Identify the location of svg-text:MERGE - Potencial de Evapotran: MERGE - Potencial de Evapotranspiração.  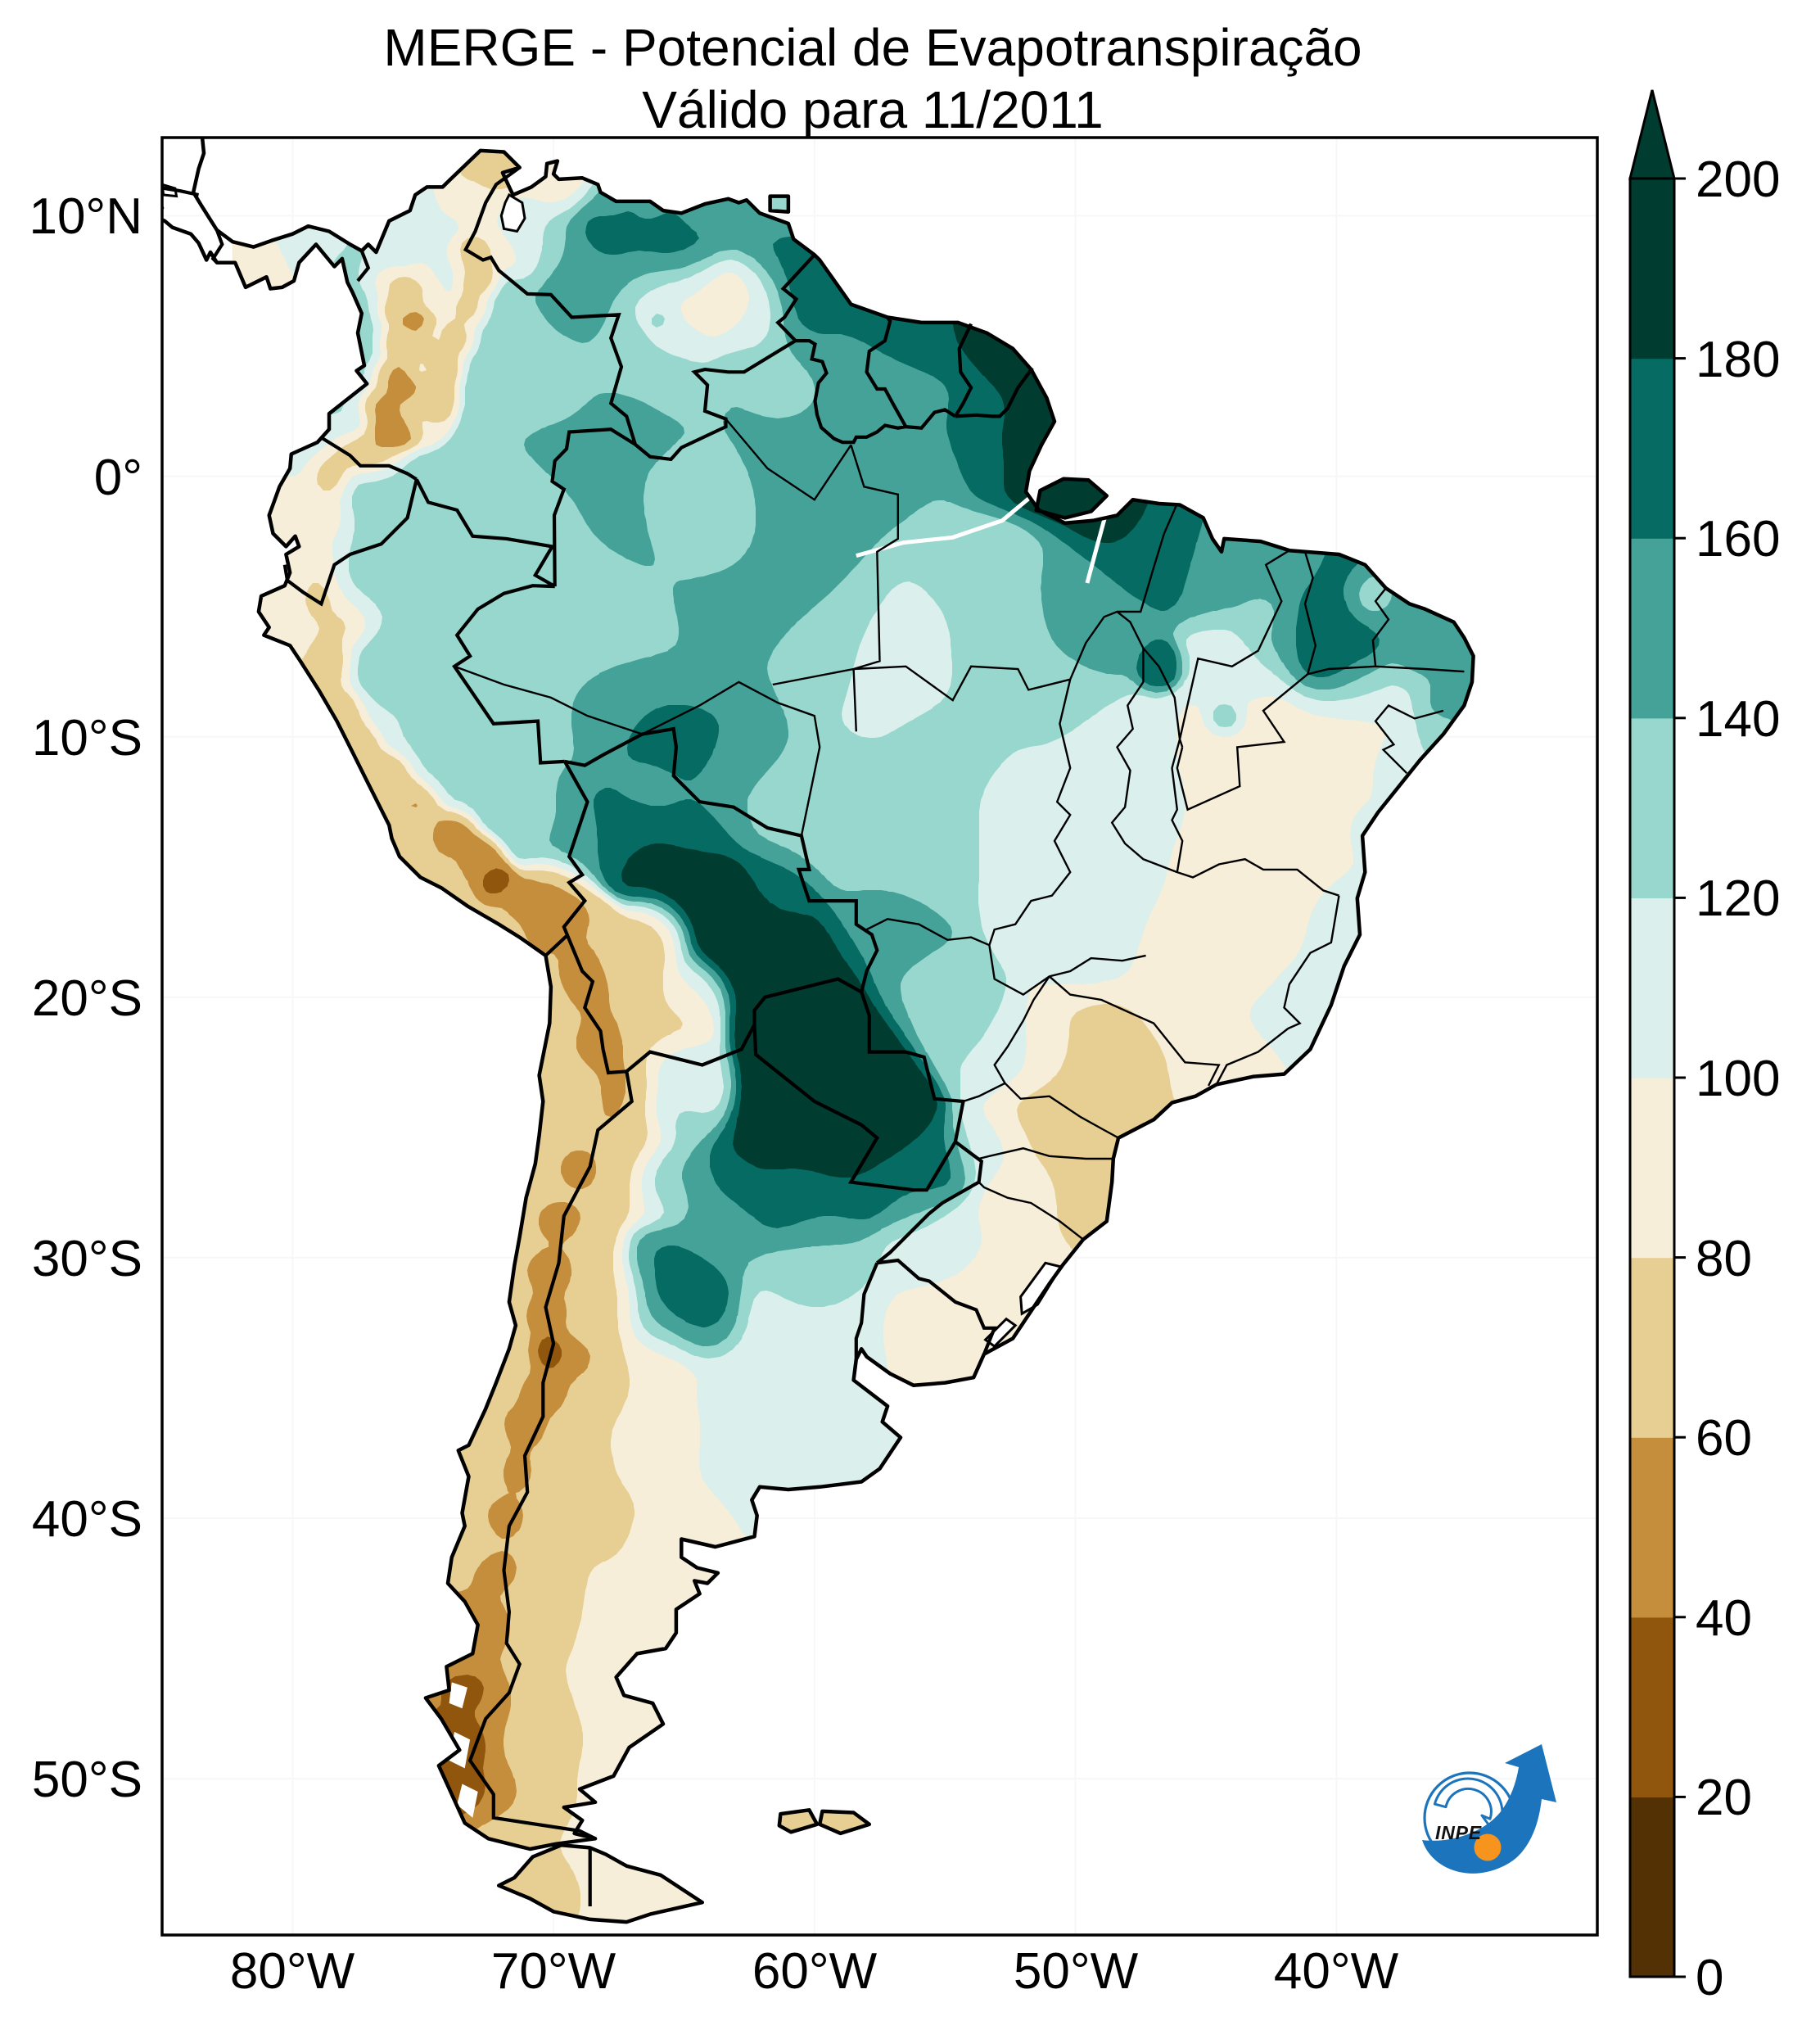
(872, 47).